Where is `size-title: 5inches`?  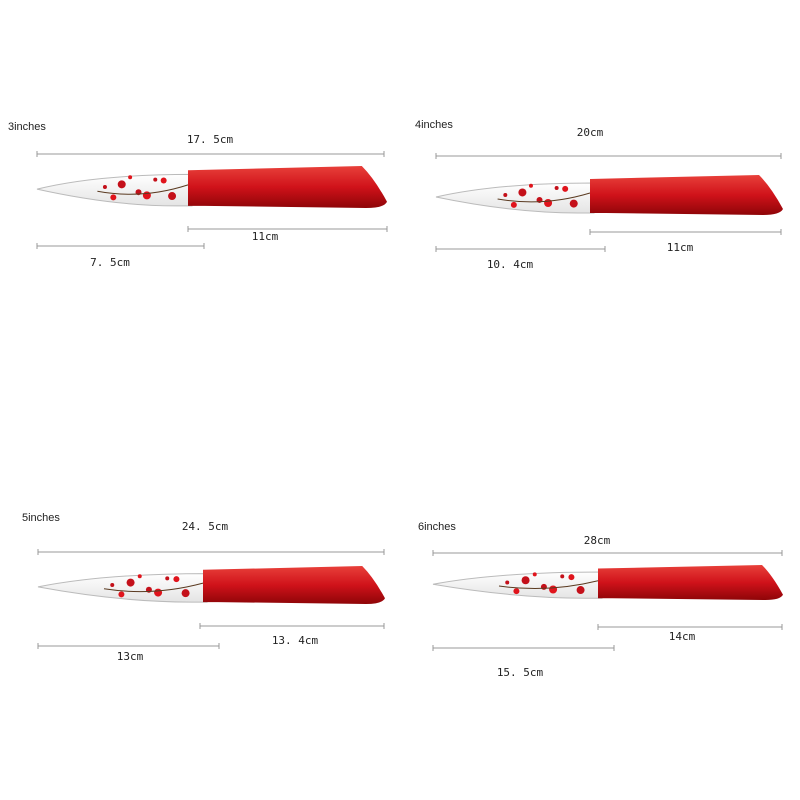 size-title: 5inches is located at coordinates (41, 518).